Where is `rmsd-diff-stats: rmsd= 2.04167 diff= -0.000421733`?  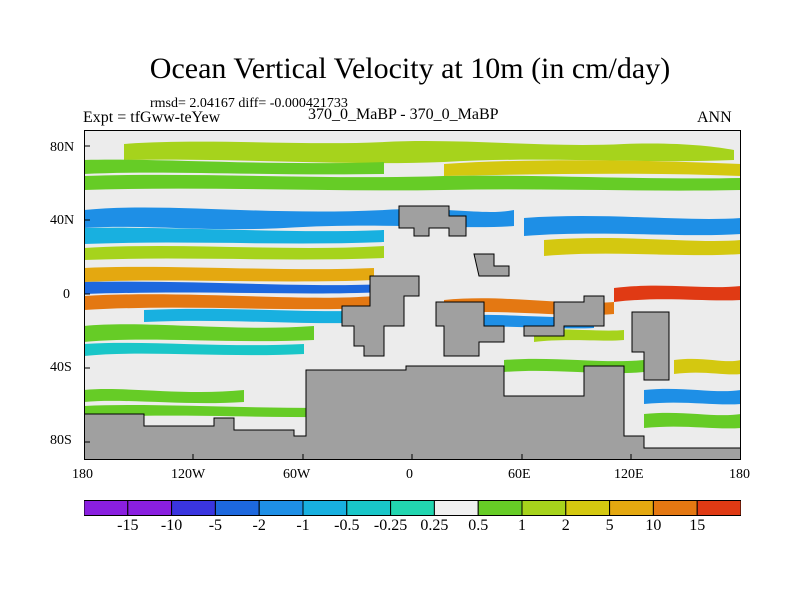 rmsd-diff-stats: rmsd= 2.04167 diff= -0.000421733 is located at coordinates (249, 103).